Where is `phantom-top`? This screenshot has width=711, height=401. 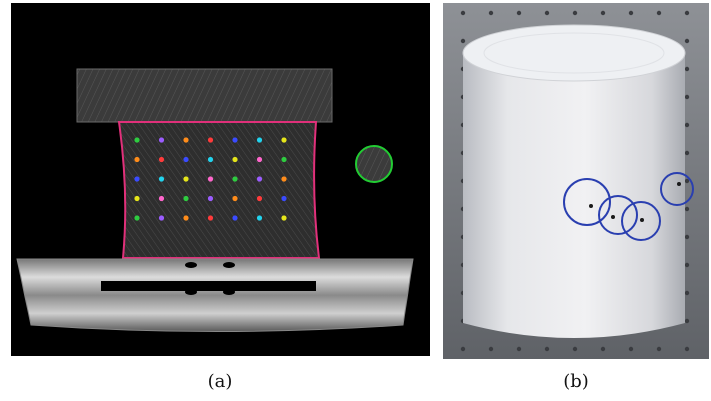
phantom-top is located at coordinates (574, 53).